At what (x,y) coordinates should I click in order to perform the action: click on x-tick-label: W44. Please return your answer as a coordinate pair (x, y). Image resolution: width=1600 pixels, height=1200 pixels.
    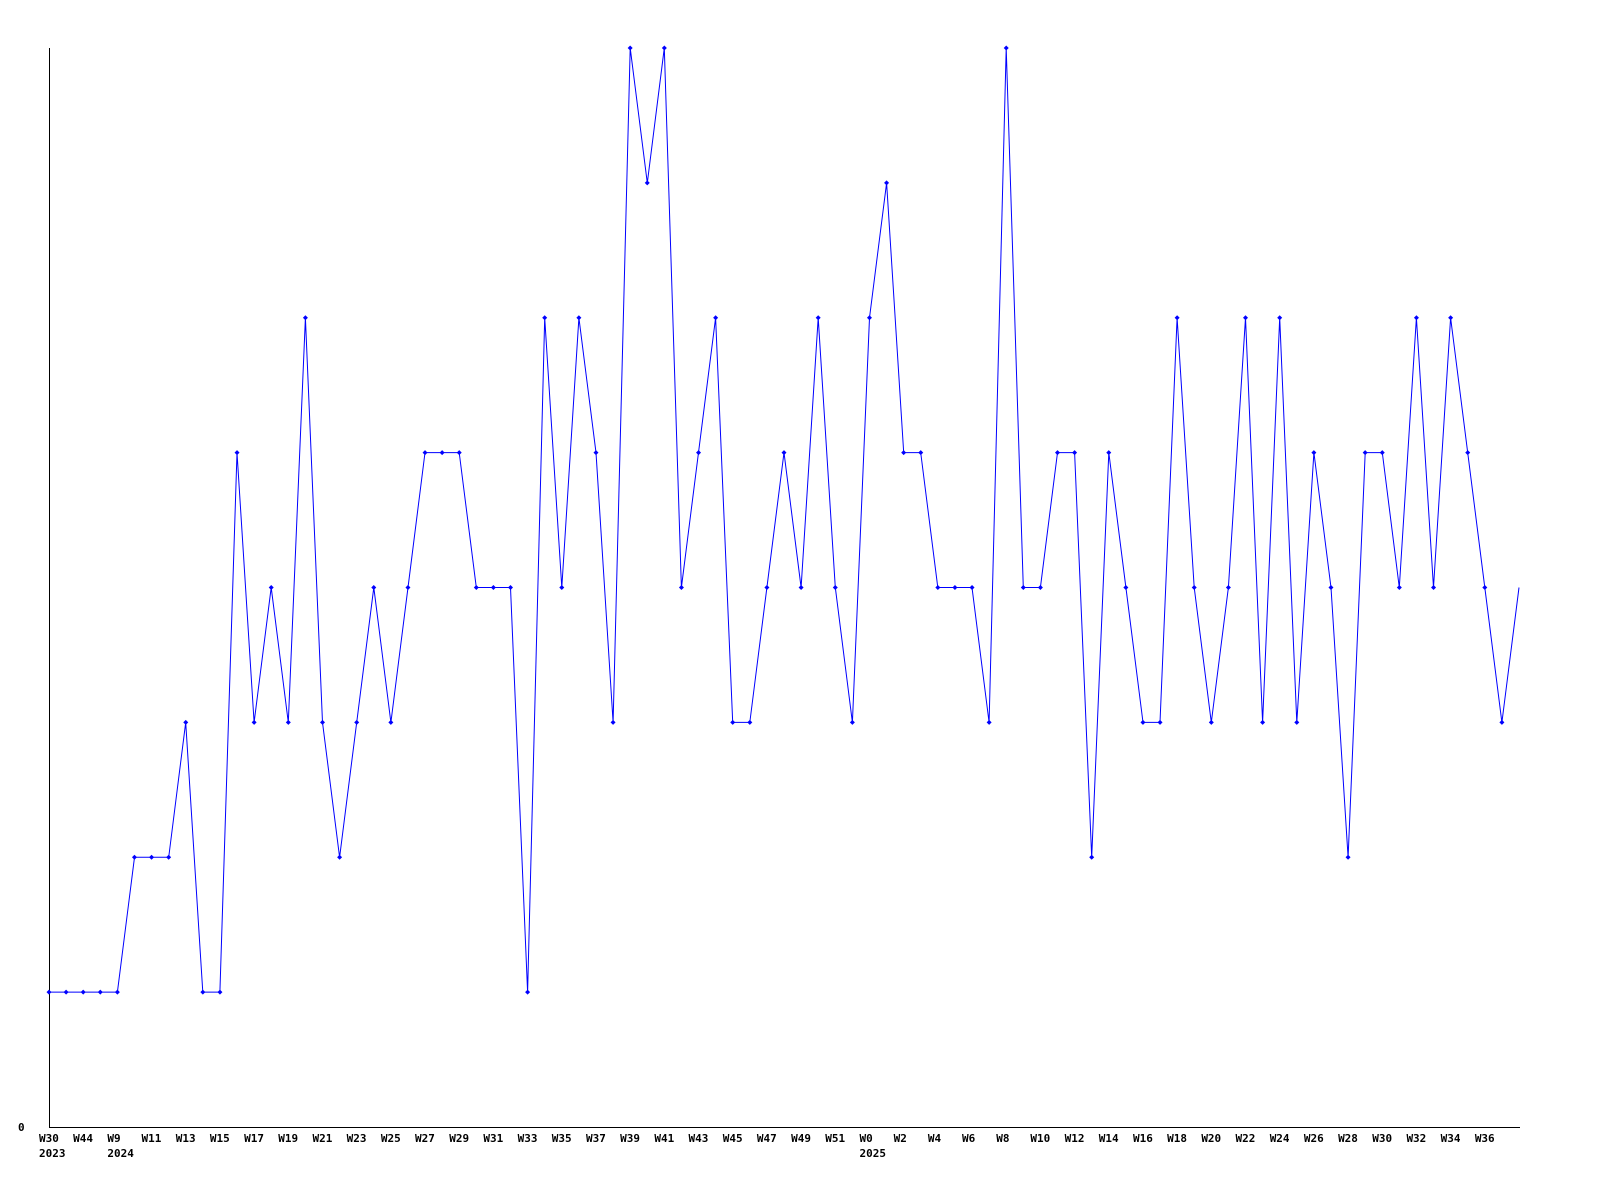
    Looking at the image, I should click on (83, 1138).